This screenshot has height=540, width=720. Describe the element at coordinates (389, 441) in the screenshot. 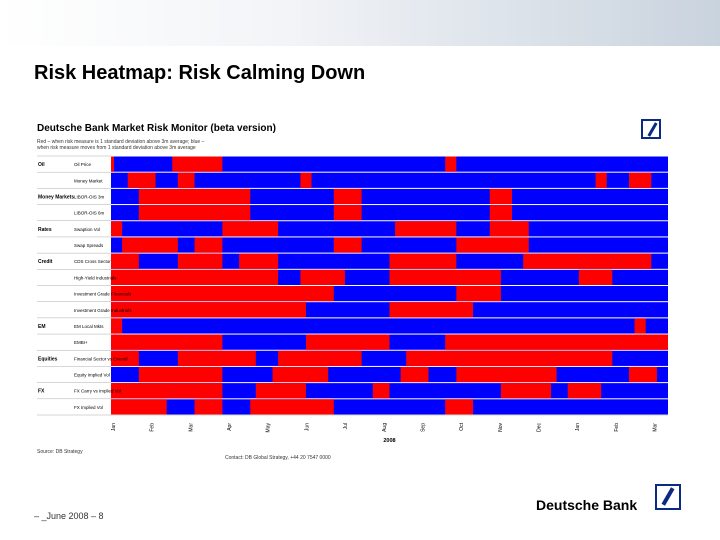

I see `year-label: 2008` at that location.